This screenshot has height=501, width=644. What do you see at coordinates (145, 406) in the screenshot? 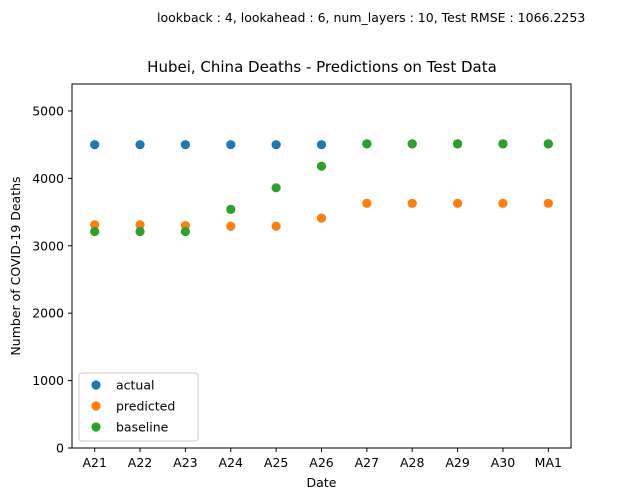
I see `legend-label-predicted: predicted` at bounding box center [145, 406].